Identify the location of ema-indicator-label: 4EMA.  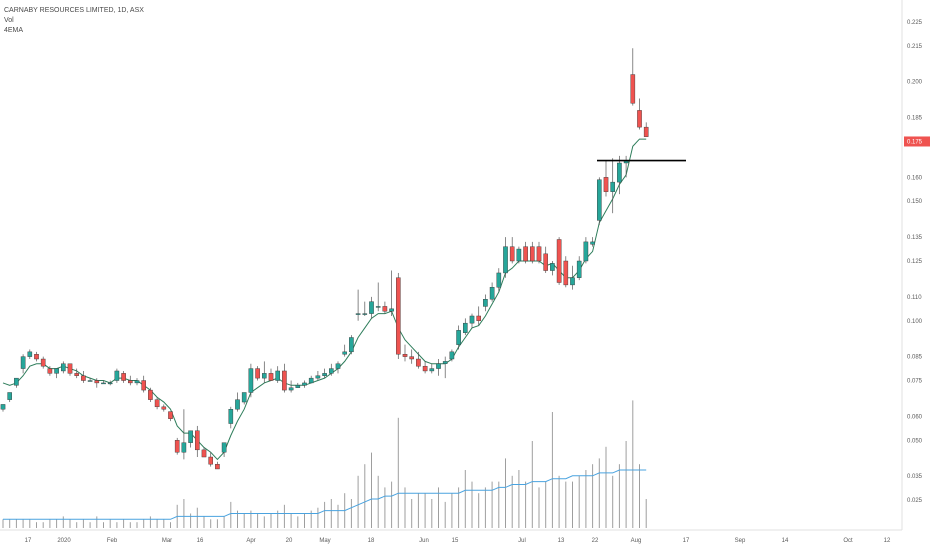
(14, 30).